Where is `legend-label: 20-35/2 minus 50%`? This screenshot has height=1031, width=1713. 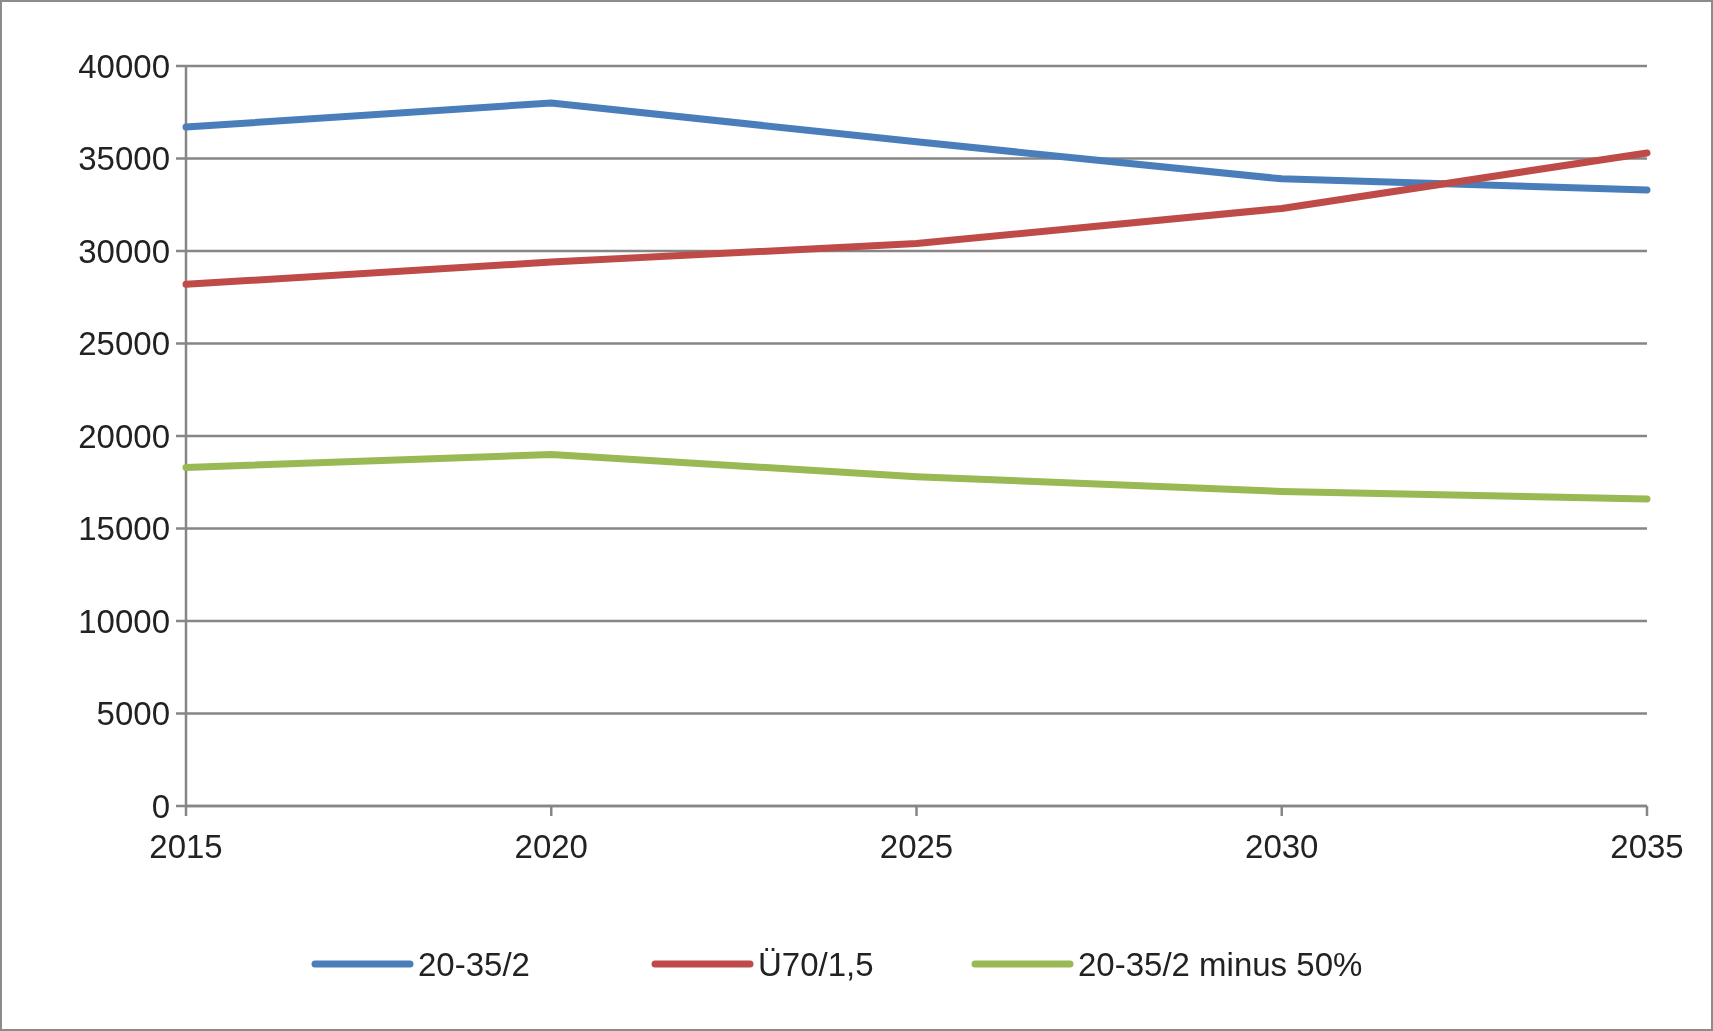
legend-label: 20-35/2 minus 50% is located at coordinates (1220, 964).